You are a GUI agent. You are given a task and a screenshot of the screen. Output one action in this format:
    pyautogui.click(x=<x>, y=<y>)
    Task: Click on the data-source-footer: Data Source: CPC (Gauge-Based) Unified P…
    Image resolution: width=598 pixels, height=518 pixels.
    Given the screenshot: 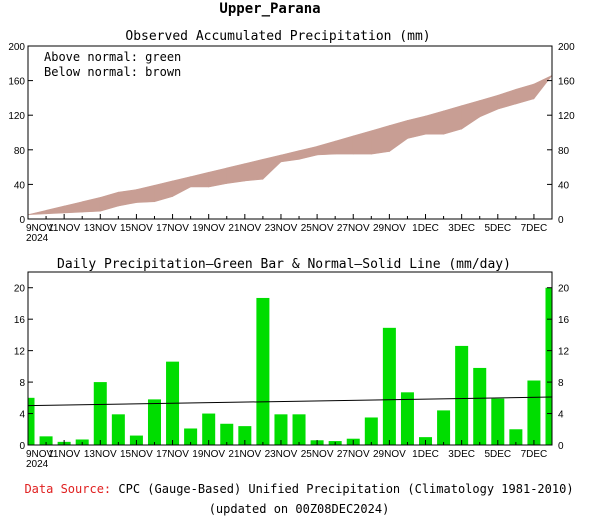 What is the action you would take?
    pyautogui.click(x=299, y=489)
    